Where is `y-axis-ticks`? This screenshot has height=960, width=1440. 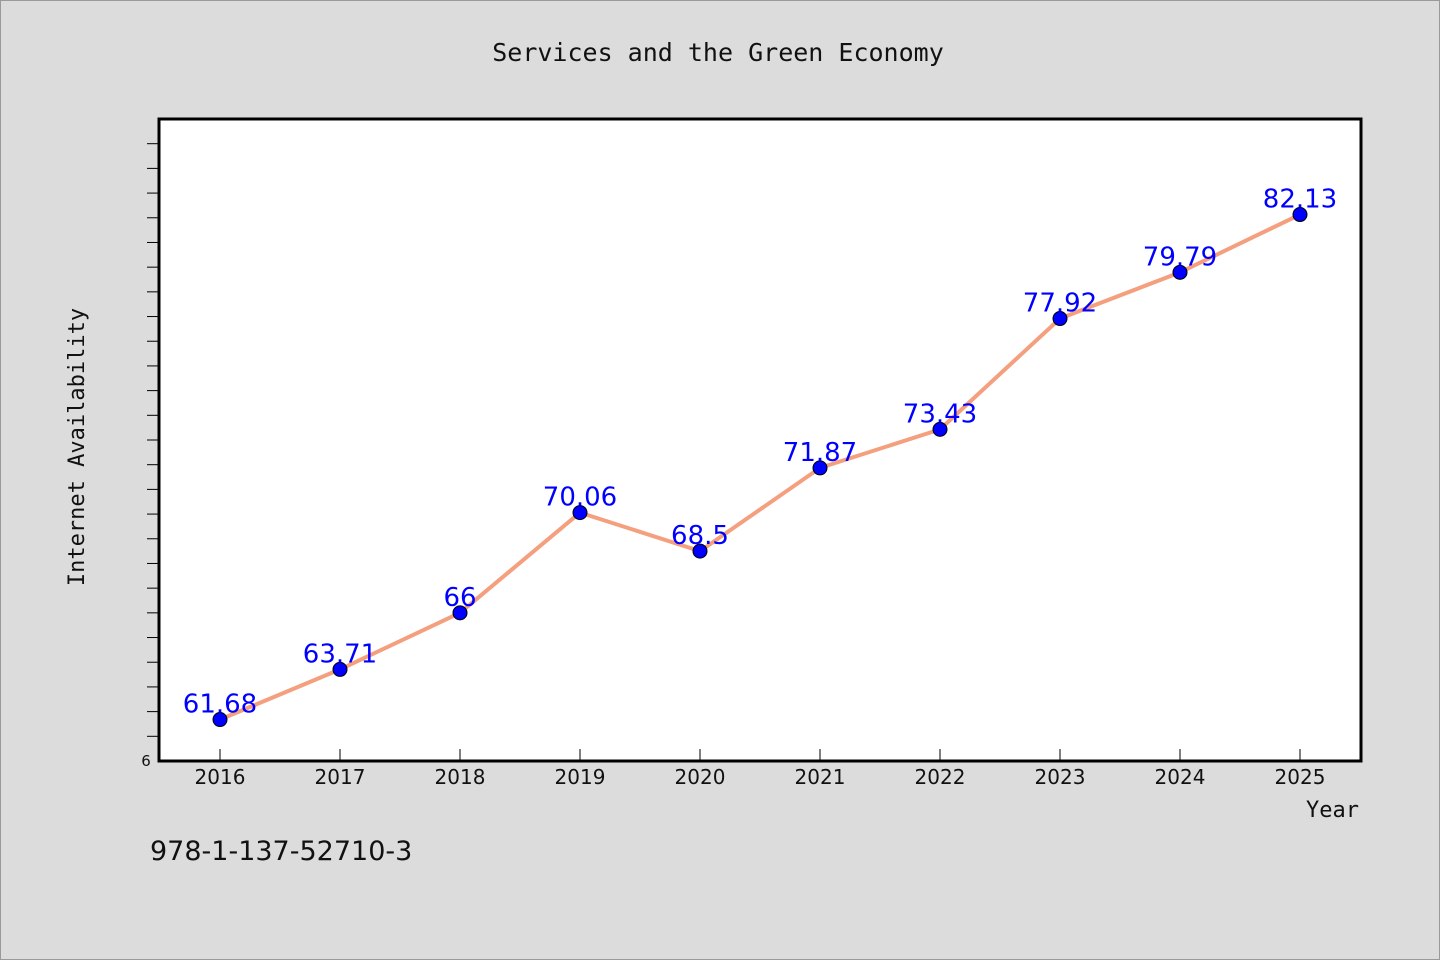 y-axis-ticks is located at coordinates (153, 440).